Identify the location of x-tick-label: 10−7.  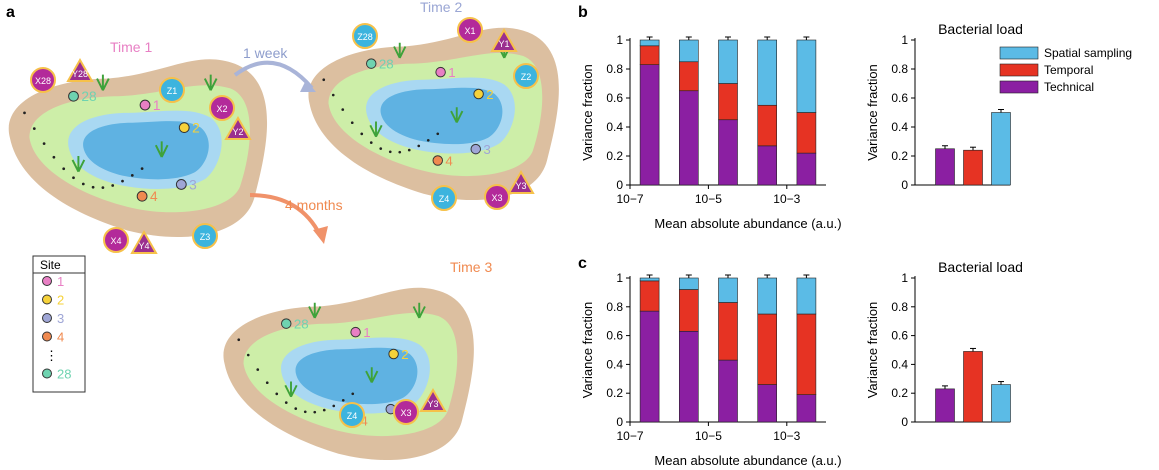
(629, 199).